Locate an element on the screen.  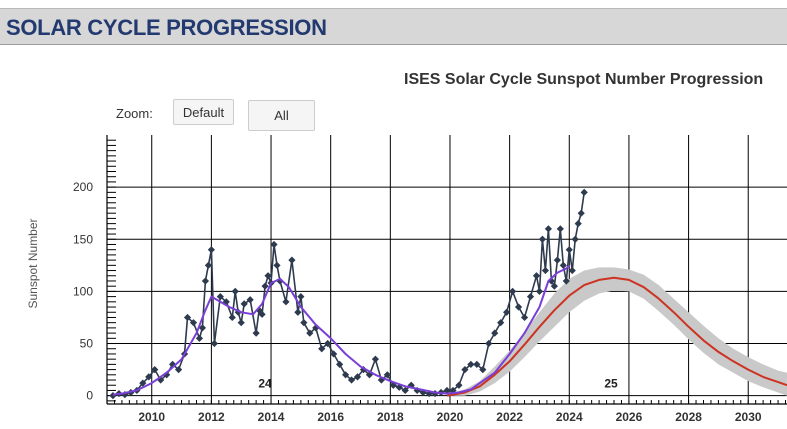
zoom-label: Zoom: is located at coordinates (134, 113).